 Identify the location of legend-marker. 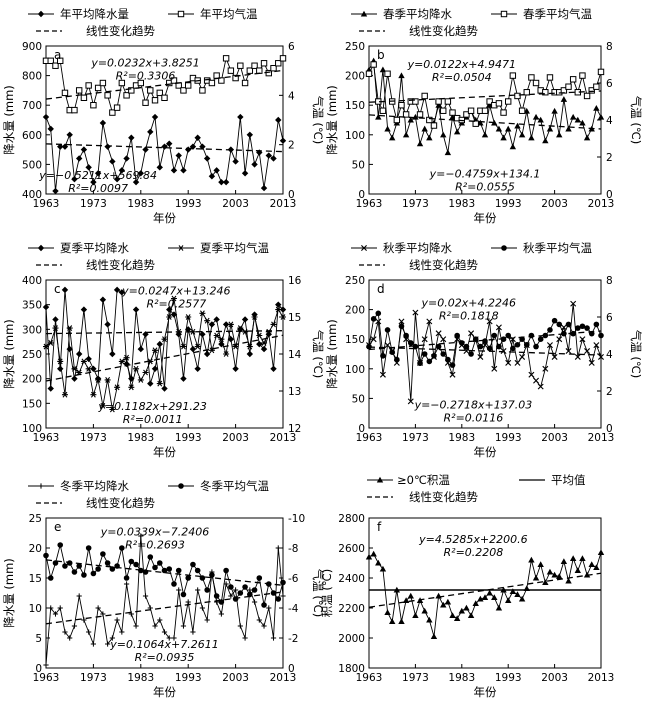
(41, 248).